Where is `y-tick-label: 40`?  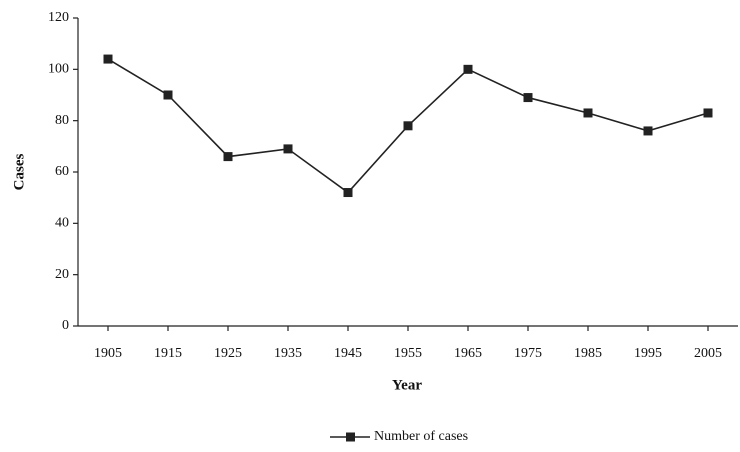
y-tick-label: 40 is located at coordinates (62, 223).